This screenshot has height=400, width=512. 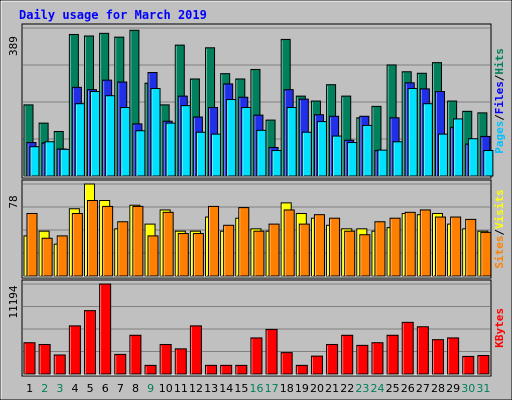 I want to click on x-tick-label: 18, so click(x=287, y=388).